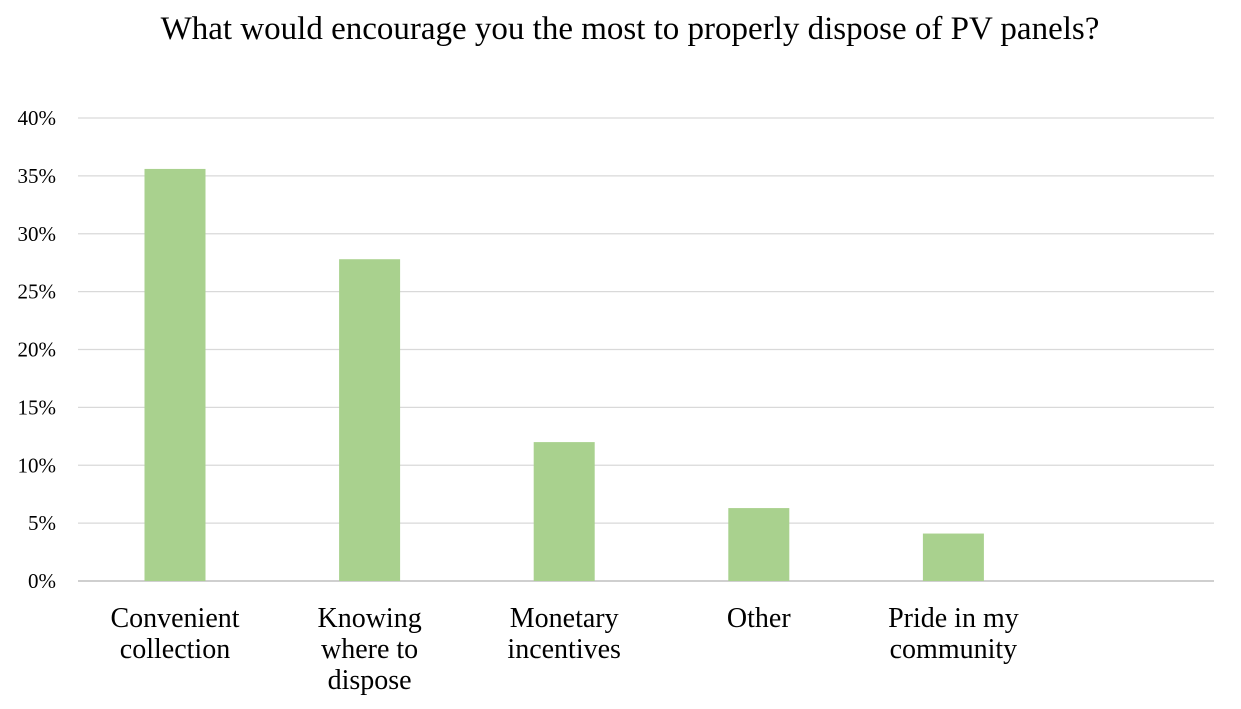 The height and width of the screenshot is (709, 1241). What do you see at coordinates (37, 465) in the screenshot?
I see `y-tick-label: 10%` at bounding box center [37, 465].